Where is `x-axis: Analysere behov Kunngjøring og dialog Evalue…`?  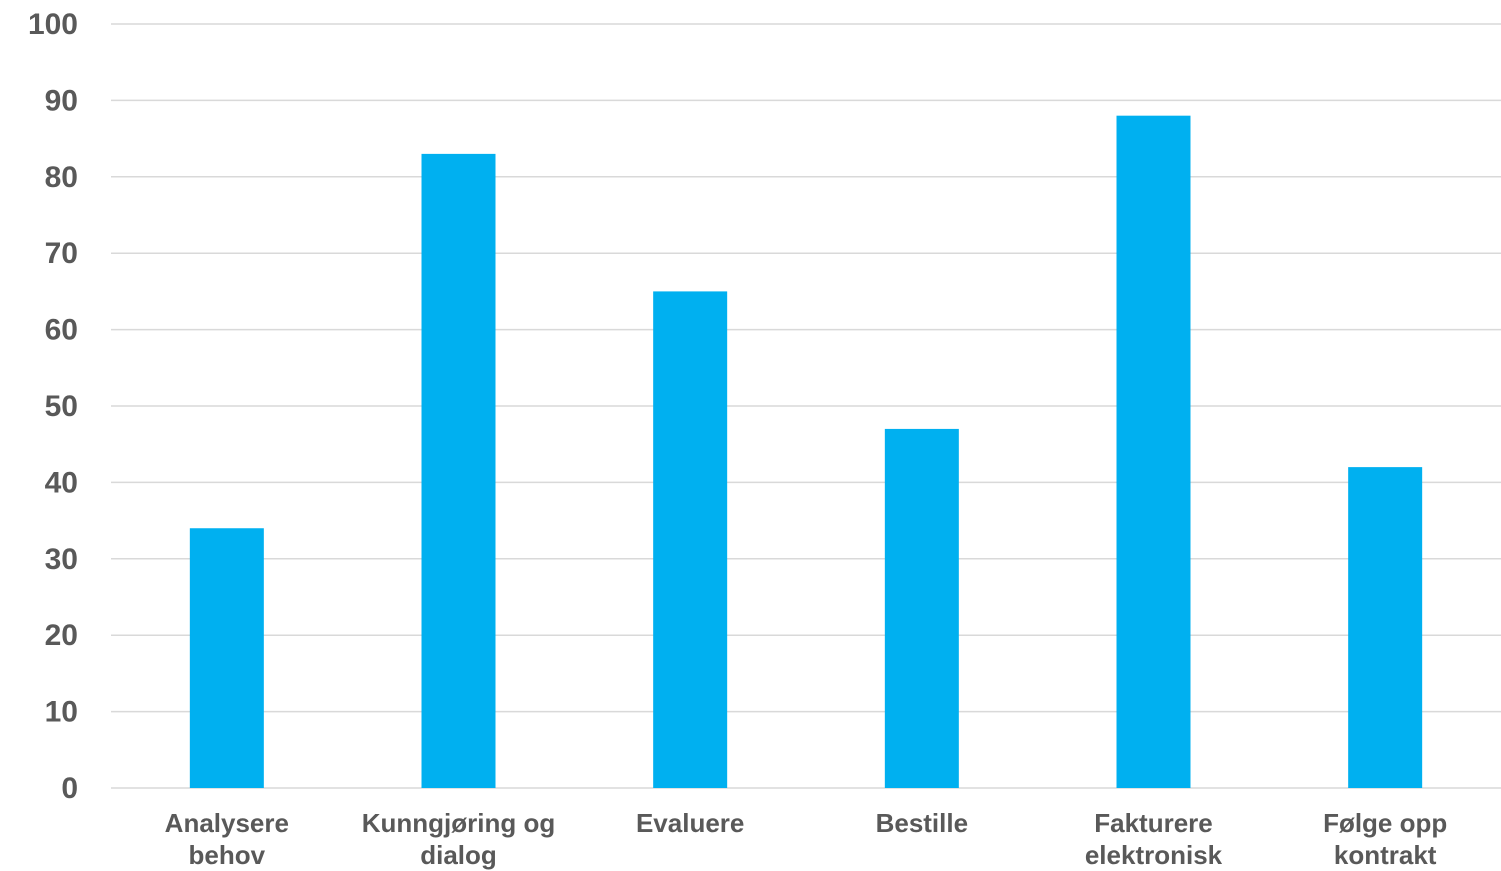 x-axis: Analysere behov Kunngjøring og dialog Evalue… is located at coordinates (806, 839).